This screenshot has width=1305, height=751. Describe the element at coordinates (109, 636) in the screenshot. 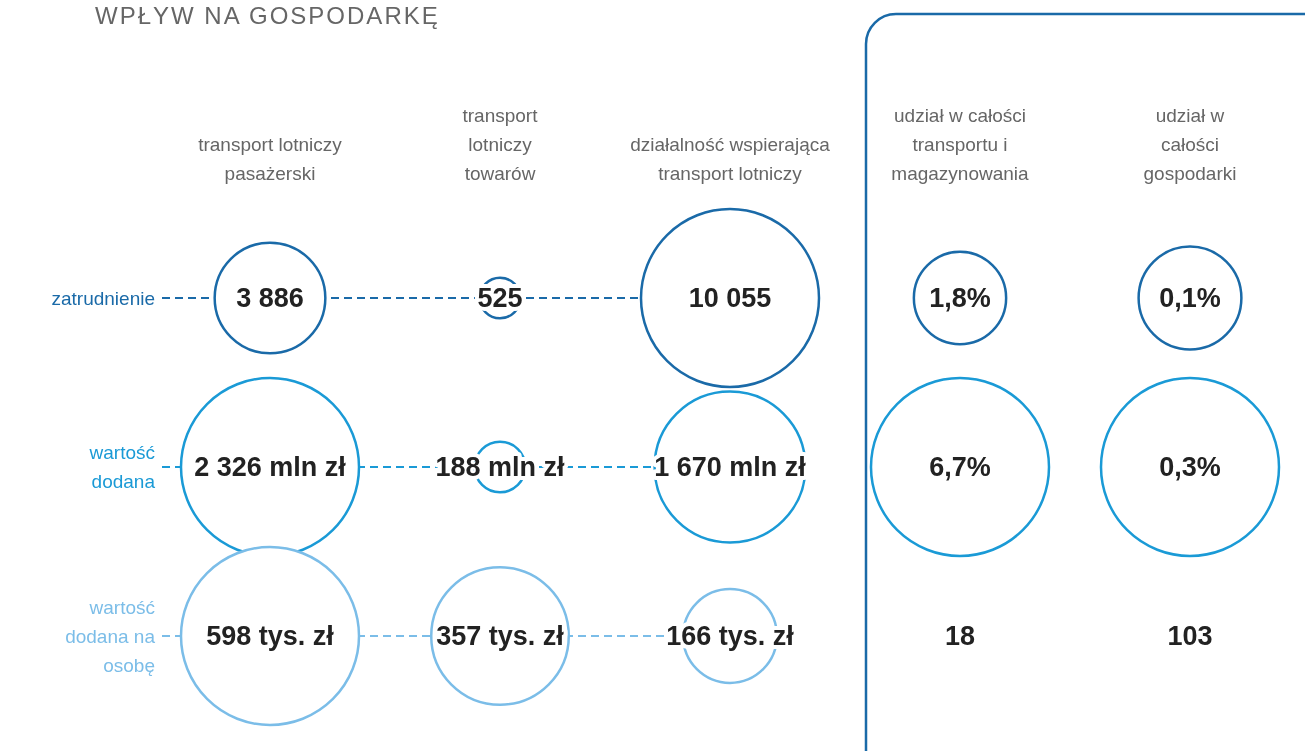

I see `series-label: wartość dodana na osobę` at that location.